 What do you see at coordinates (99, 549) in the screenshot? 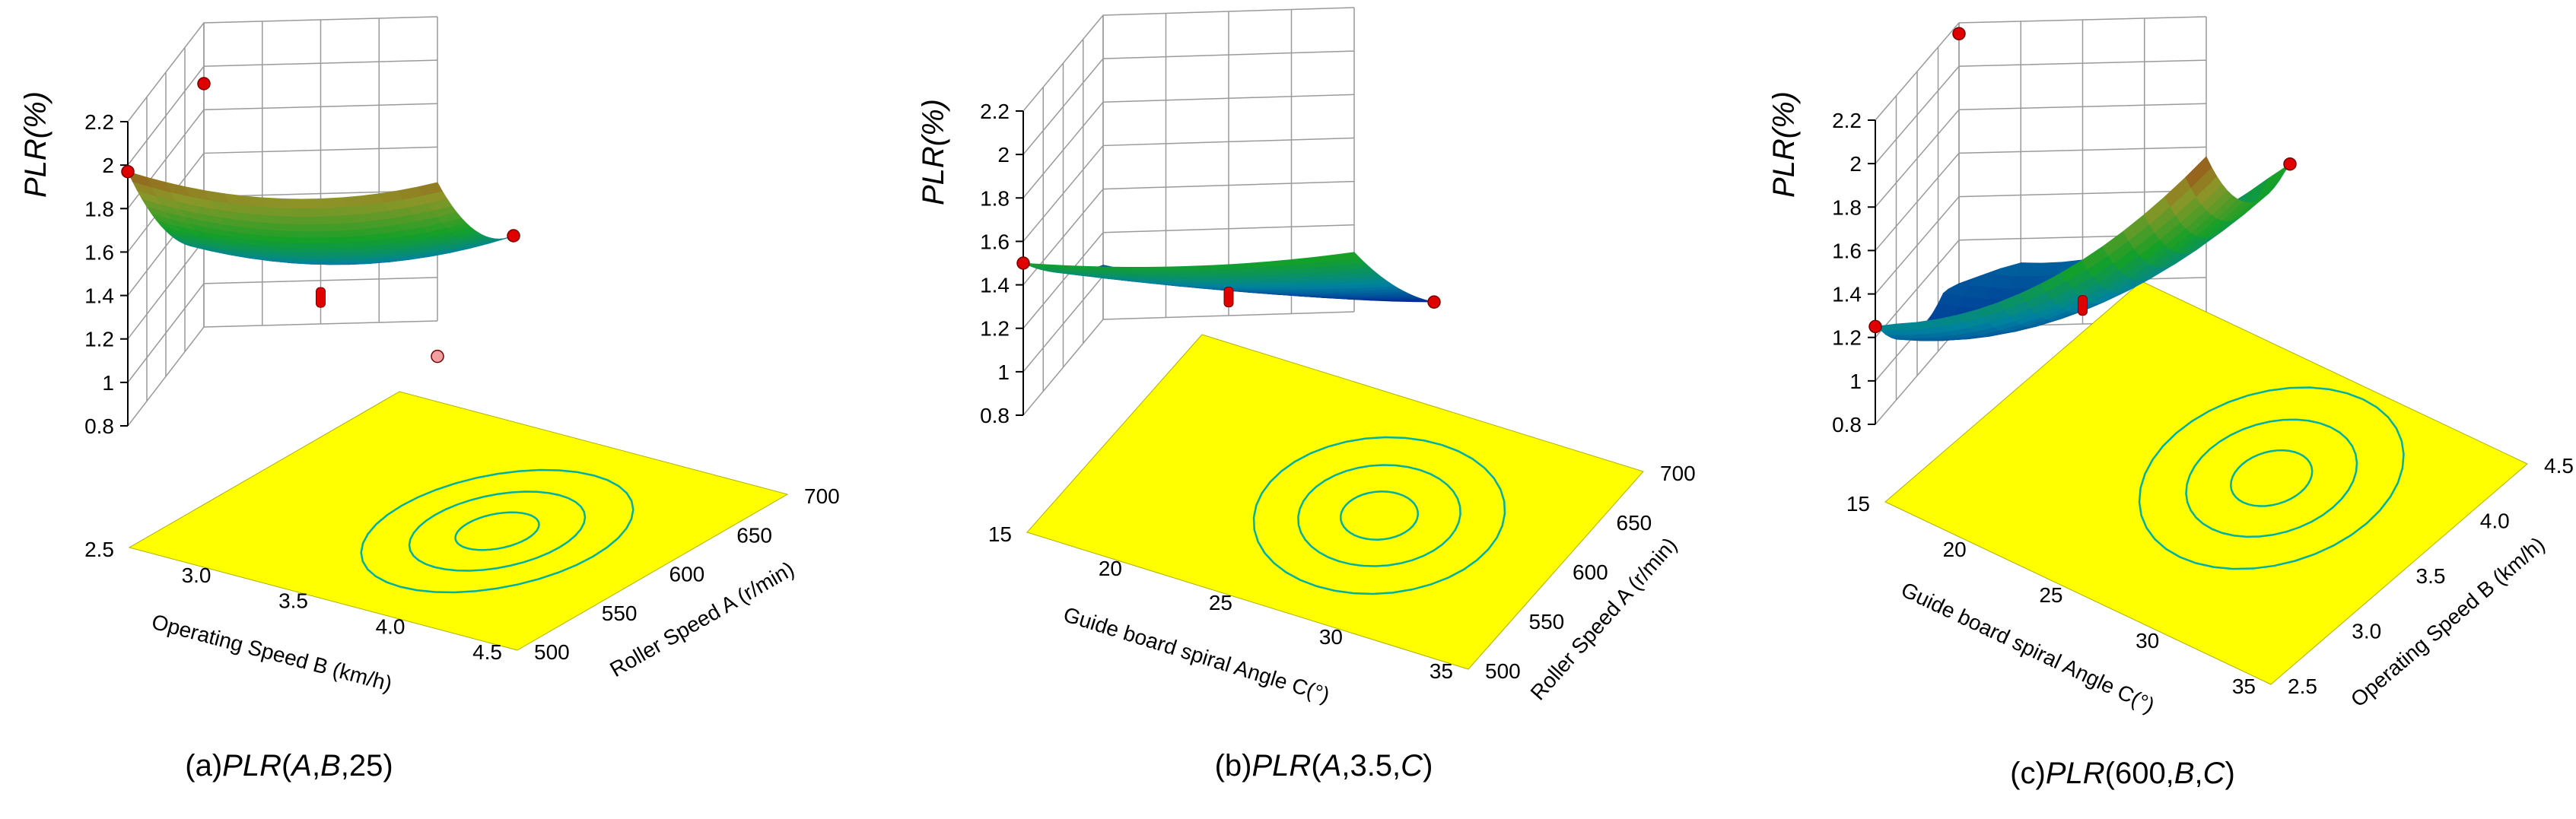
I see `left-axis-tick-label: 2.5` at bounding box center [99, 549].